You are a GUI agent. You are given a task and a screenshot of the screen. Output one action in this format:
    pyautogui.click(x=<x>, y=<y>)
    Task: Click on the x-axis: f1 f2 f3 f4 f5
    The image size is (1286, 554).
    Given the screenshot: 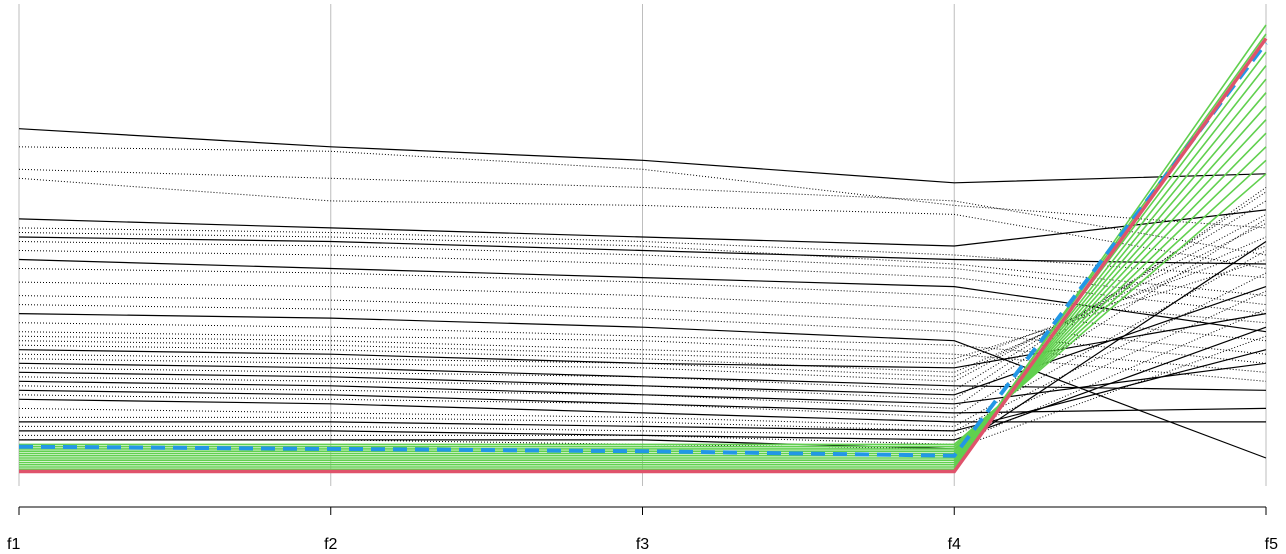 What is the action you would take?
    pyautogui.click(x=642, y=529)
    